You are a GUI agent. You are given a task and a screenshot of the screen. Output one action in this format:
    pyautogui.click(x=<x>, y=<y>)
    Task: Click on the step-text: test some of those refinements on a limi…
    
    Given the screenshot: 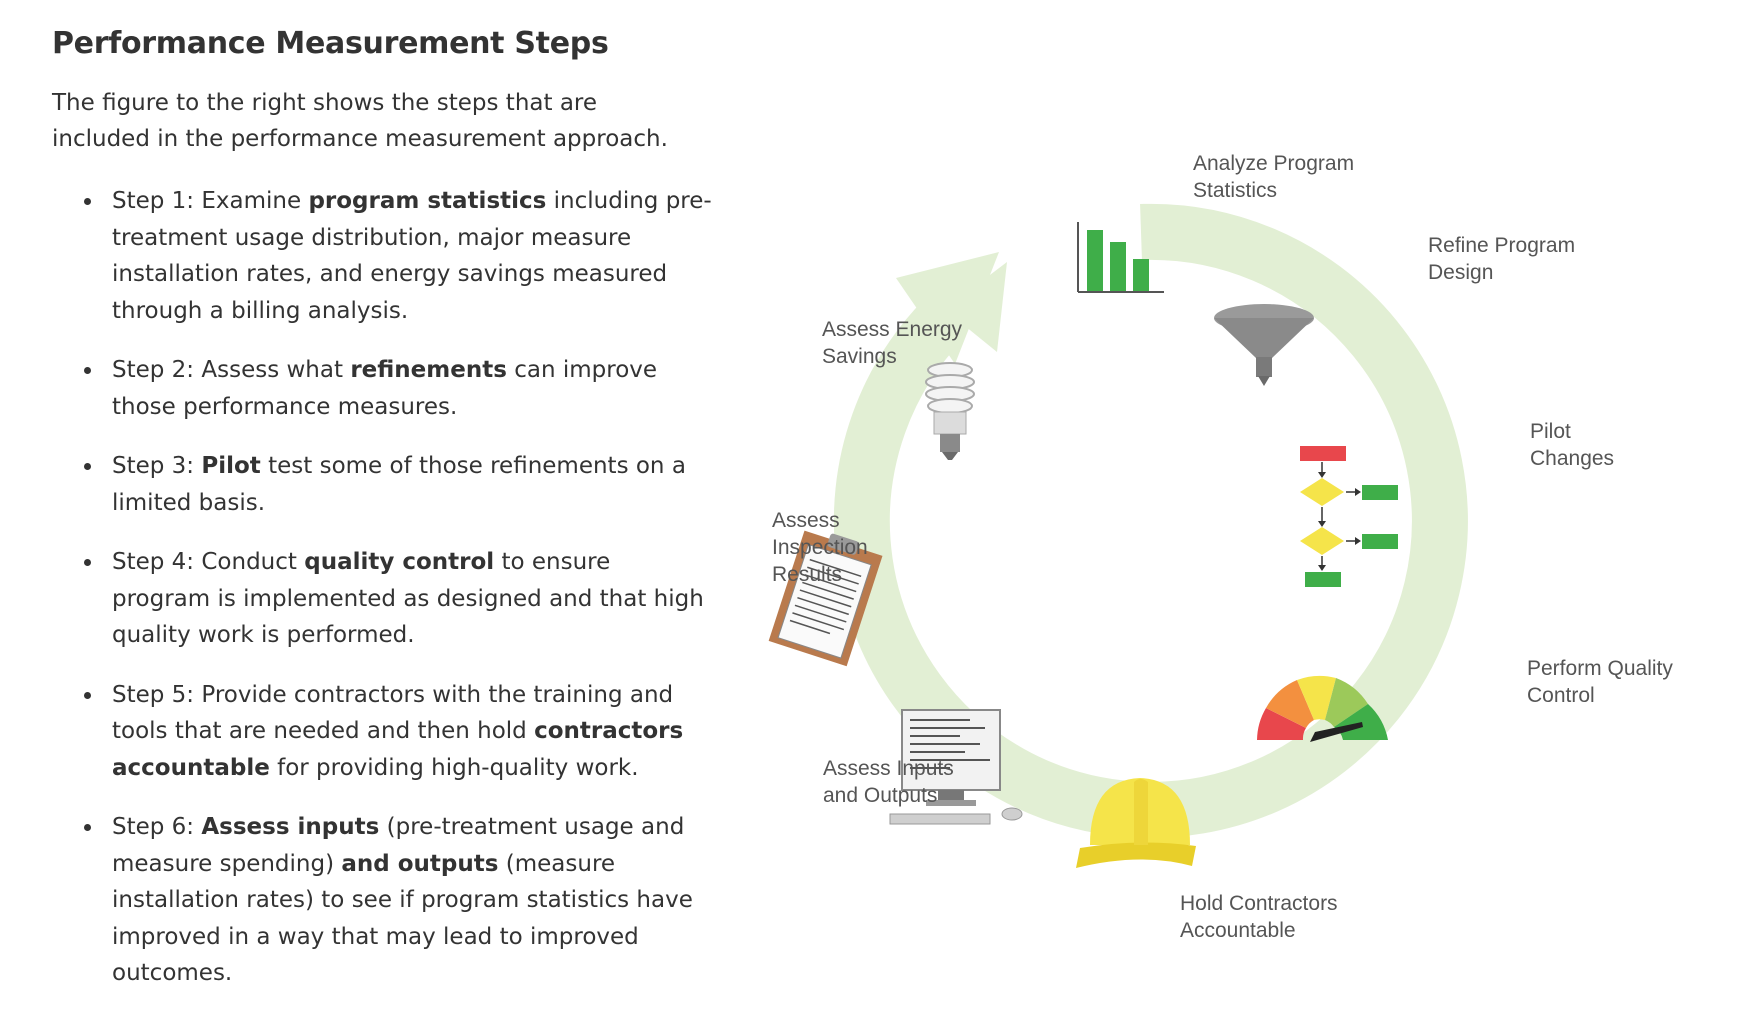 What is the action you would take?
    pyautogui.click(x=399, y=484)
    